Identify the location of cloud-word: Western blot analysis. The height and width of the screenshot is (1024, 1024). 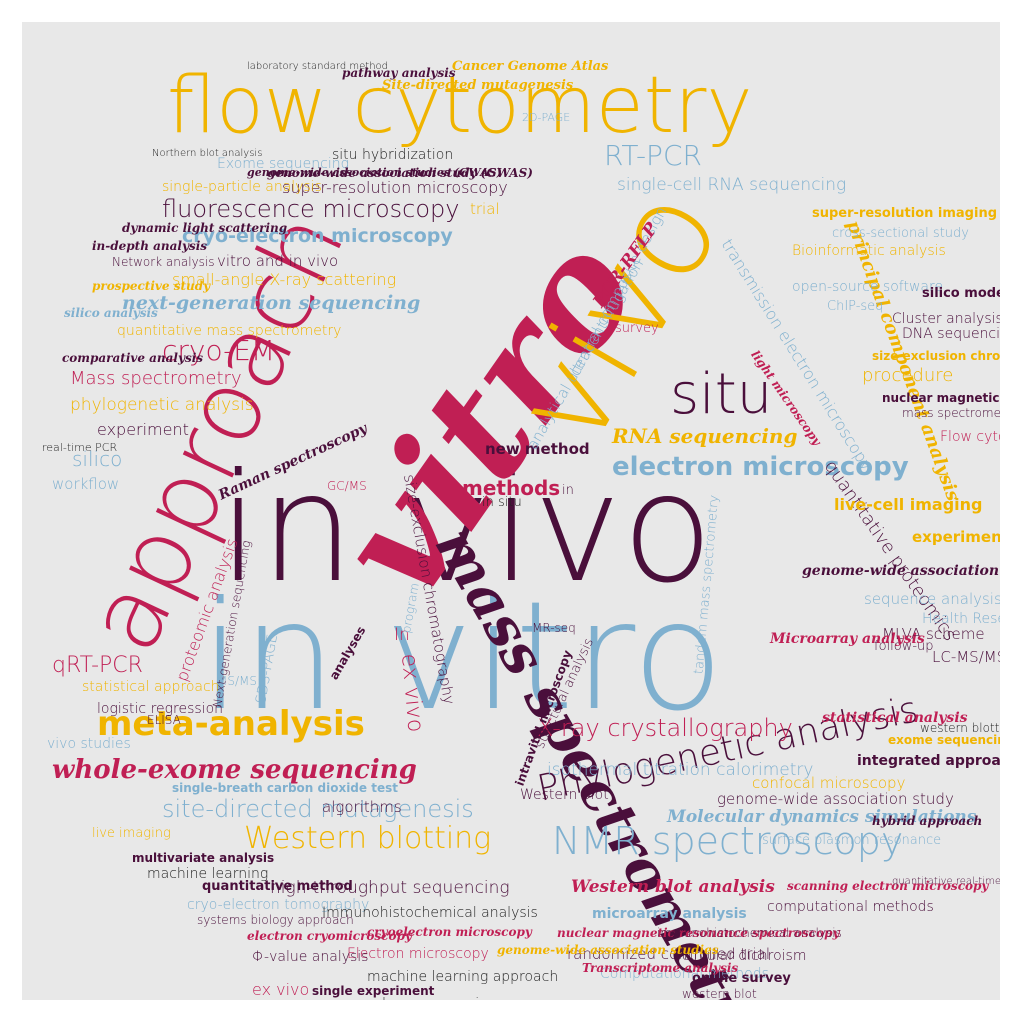
(673, 887).